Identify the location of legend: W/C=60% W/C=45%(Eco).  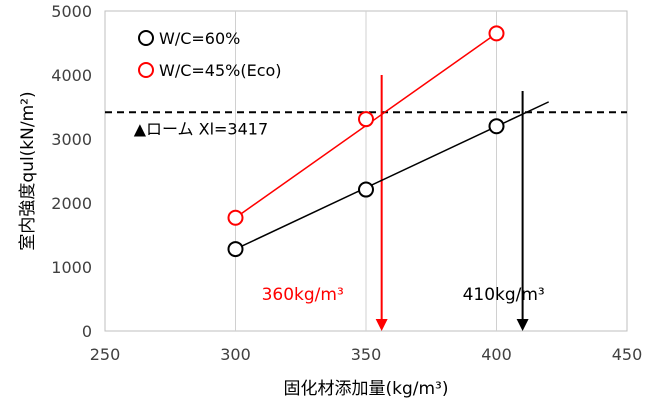
(210, 54).